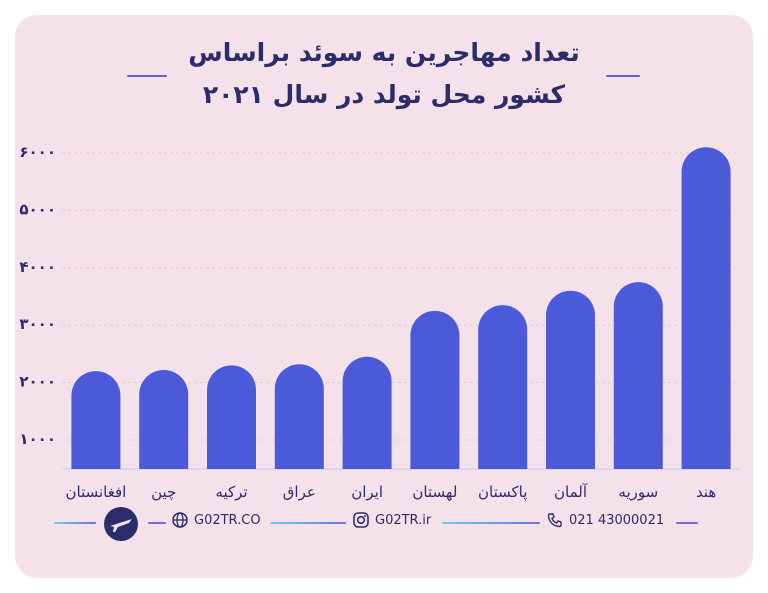 This screenshot has height=593, width=768. What do you see at coordinates (163, 492) in the screenshot?
I see `x-tick-label: چین` at bounding box center [163, 492].